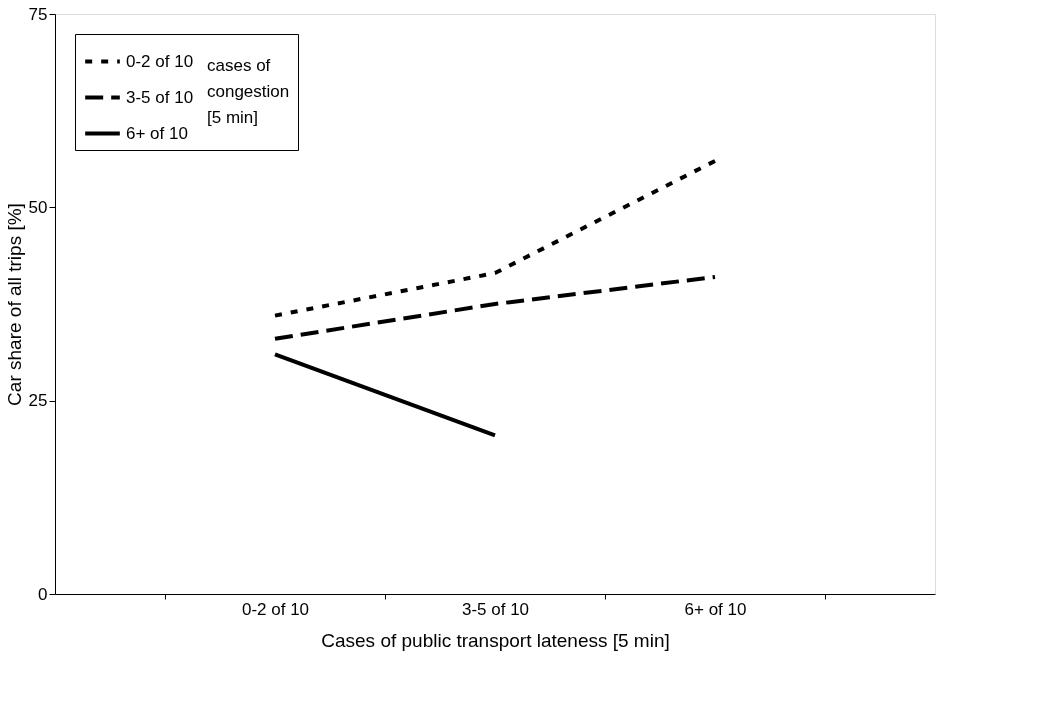 This screenshot has height=722, width=1052. I want to click on x-tick-label: 6+ of 10, so click(715, 609).